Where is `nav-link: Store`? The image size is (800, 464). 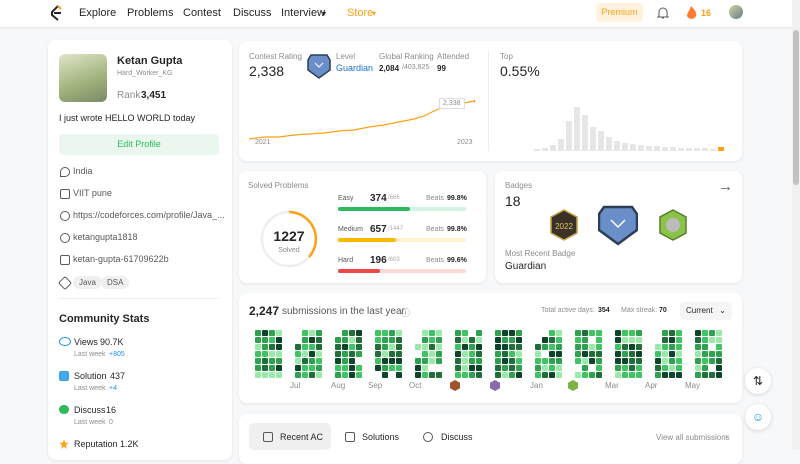
nav-link: Store is located at coordinates (360, 13).